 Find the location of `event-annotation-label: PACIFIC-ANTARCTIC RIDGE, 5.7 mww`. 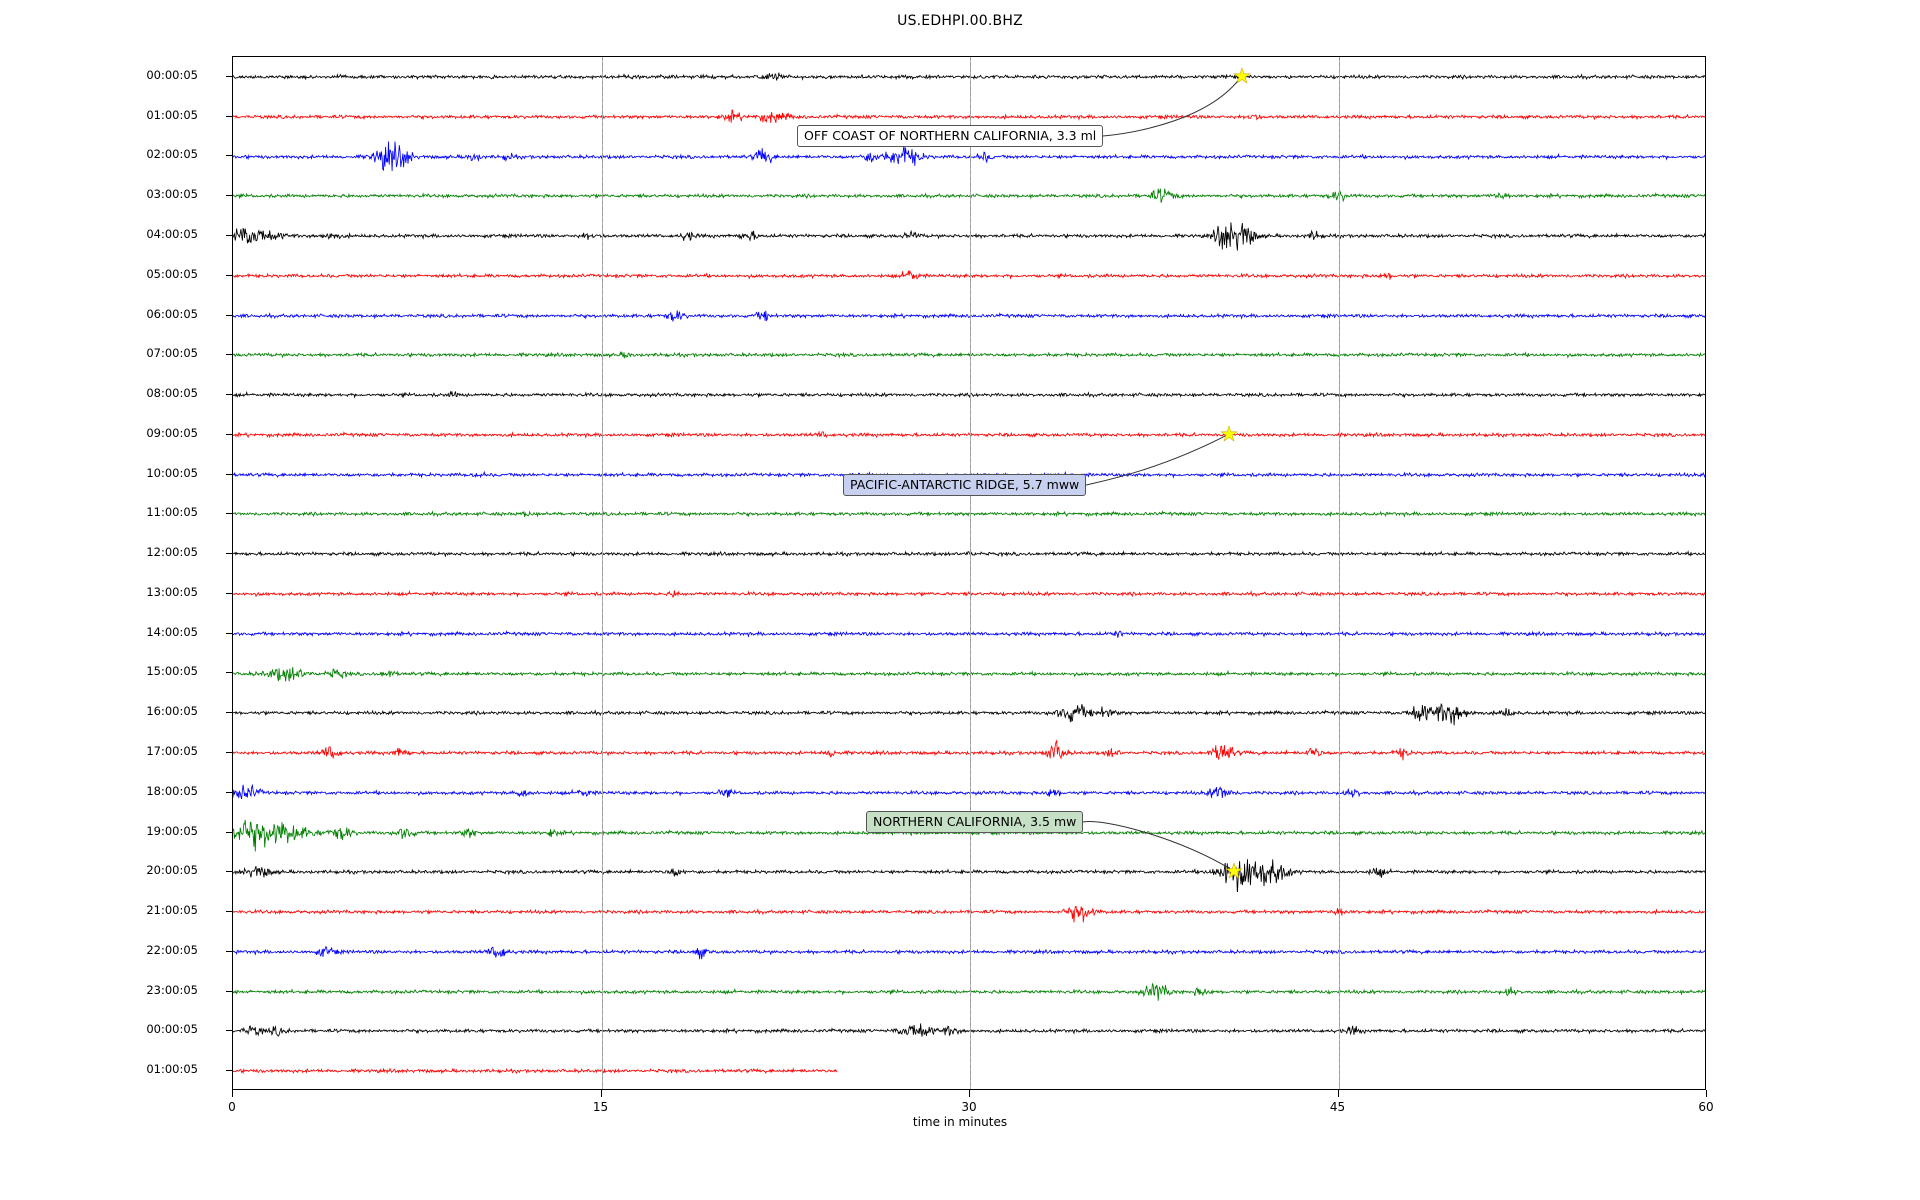

event-annotation-label: PACIFIC-ANTARCTIC RIDGE, 5.7 mww is located at coordinates (965, 485).